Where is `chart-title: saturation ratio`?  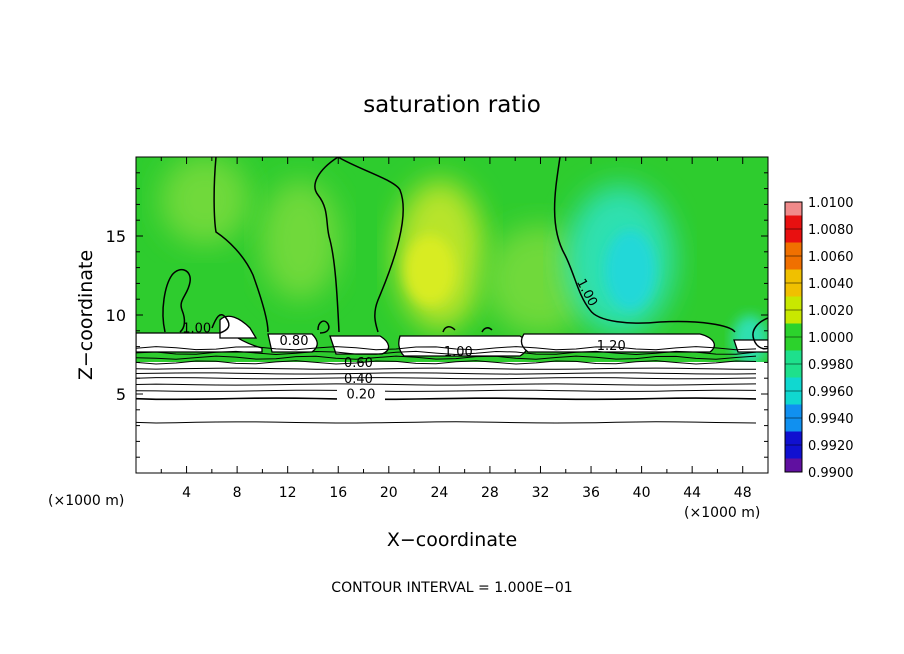
chart-title: saturation ratio is located at coordinates (452, 105).